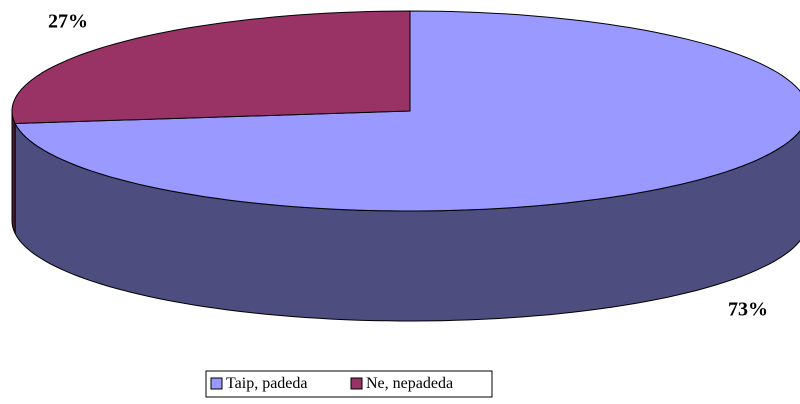  I want to click on legend-box, so click(349, 384).